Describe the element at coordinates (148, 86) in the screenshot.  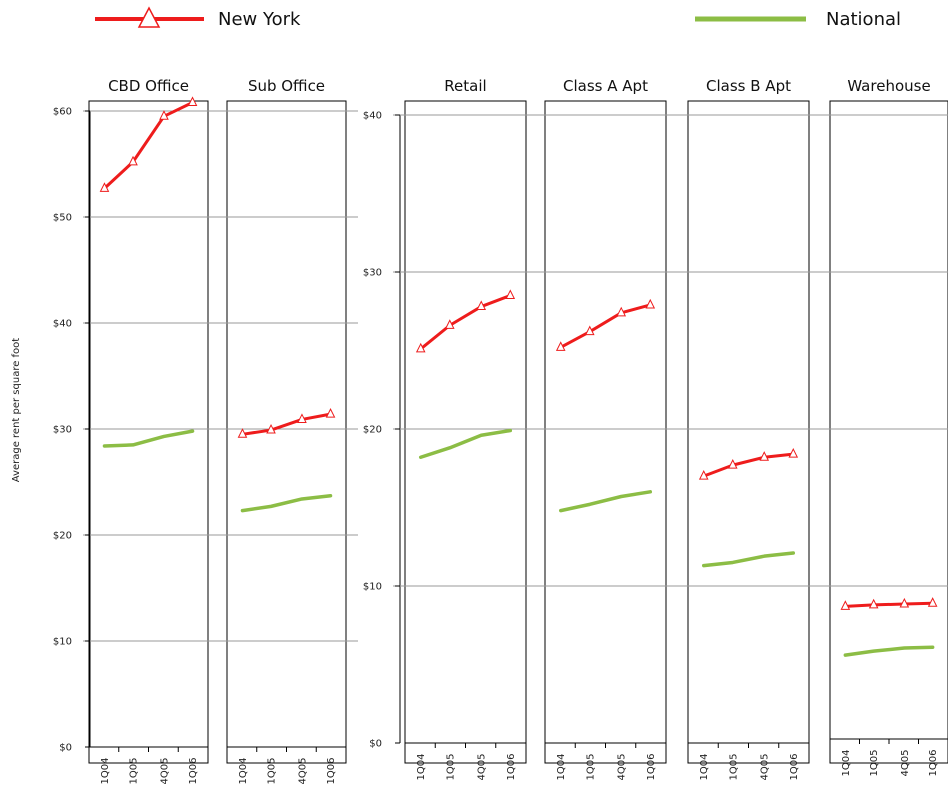
I see `panel-title: CBD Office` at that location.